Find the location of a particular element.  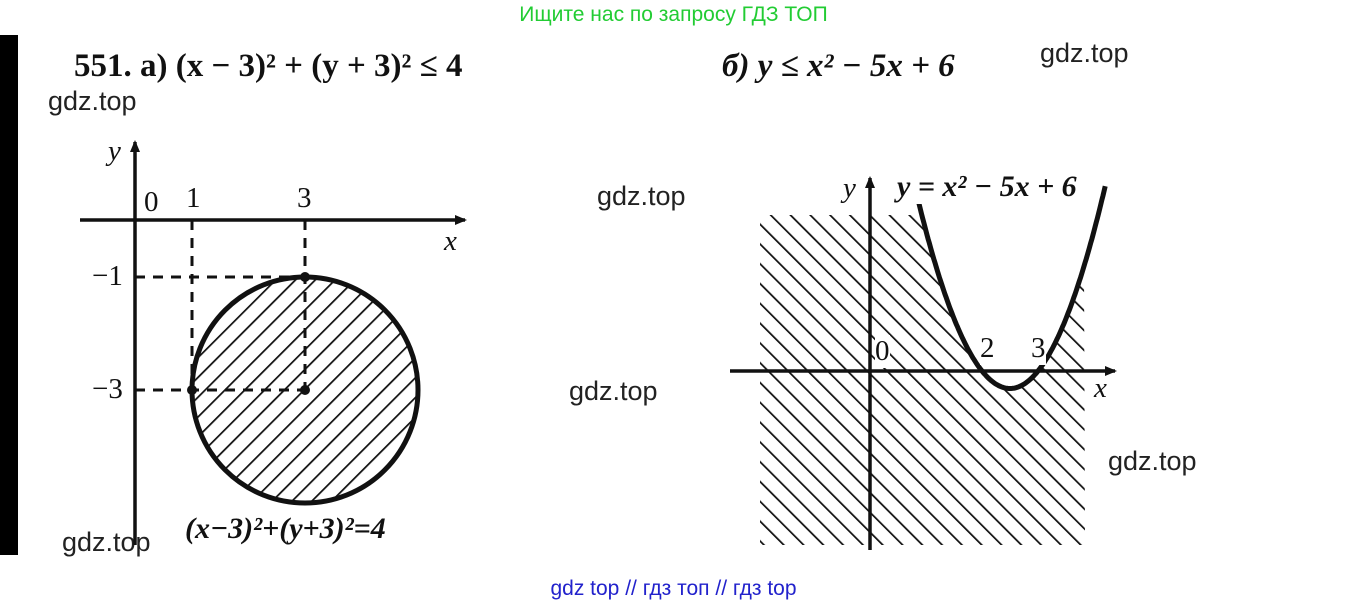

solution-region is located at coordinates (922, 380).